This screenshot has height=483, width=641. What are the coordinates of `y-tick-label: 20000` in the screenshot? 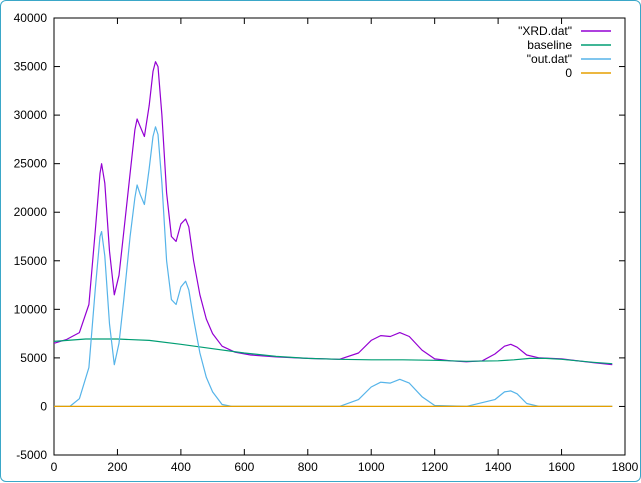 It's located at (31, 212).